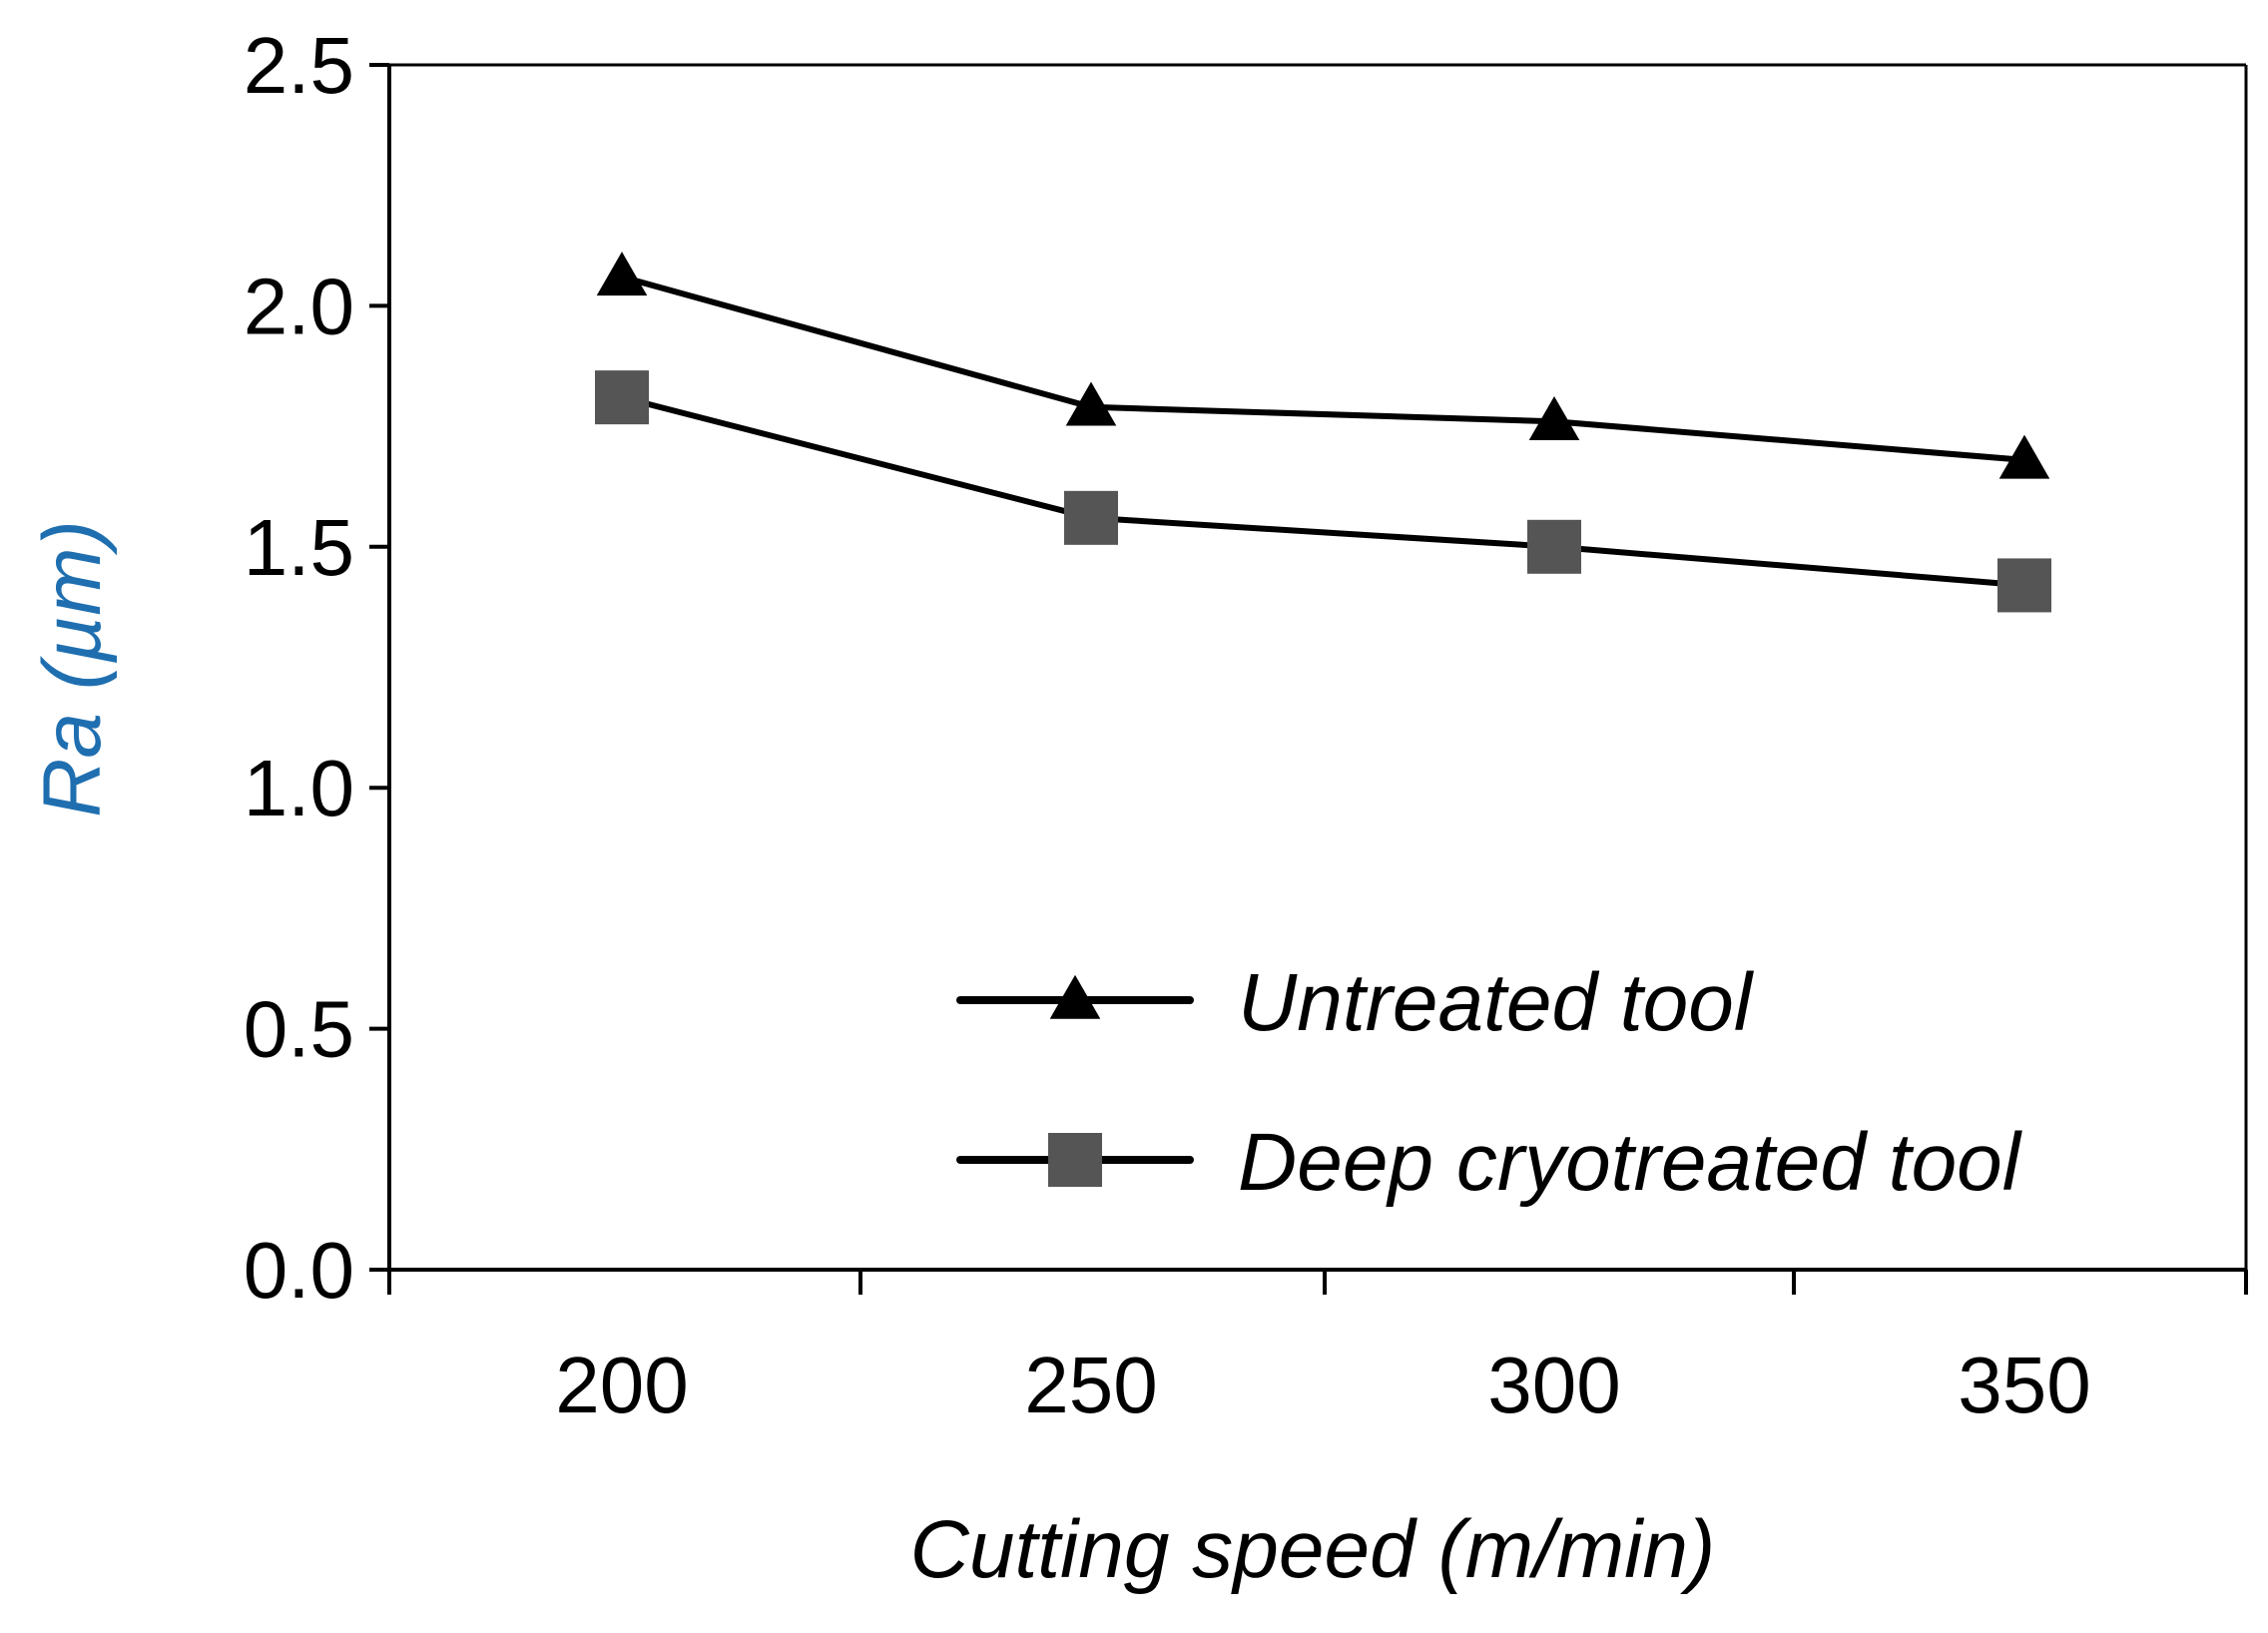 The image size is (2268, 1633). I want to click on x-axis-title: Cutting speed (m/min), so click(1313, 1549).